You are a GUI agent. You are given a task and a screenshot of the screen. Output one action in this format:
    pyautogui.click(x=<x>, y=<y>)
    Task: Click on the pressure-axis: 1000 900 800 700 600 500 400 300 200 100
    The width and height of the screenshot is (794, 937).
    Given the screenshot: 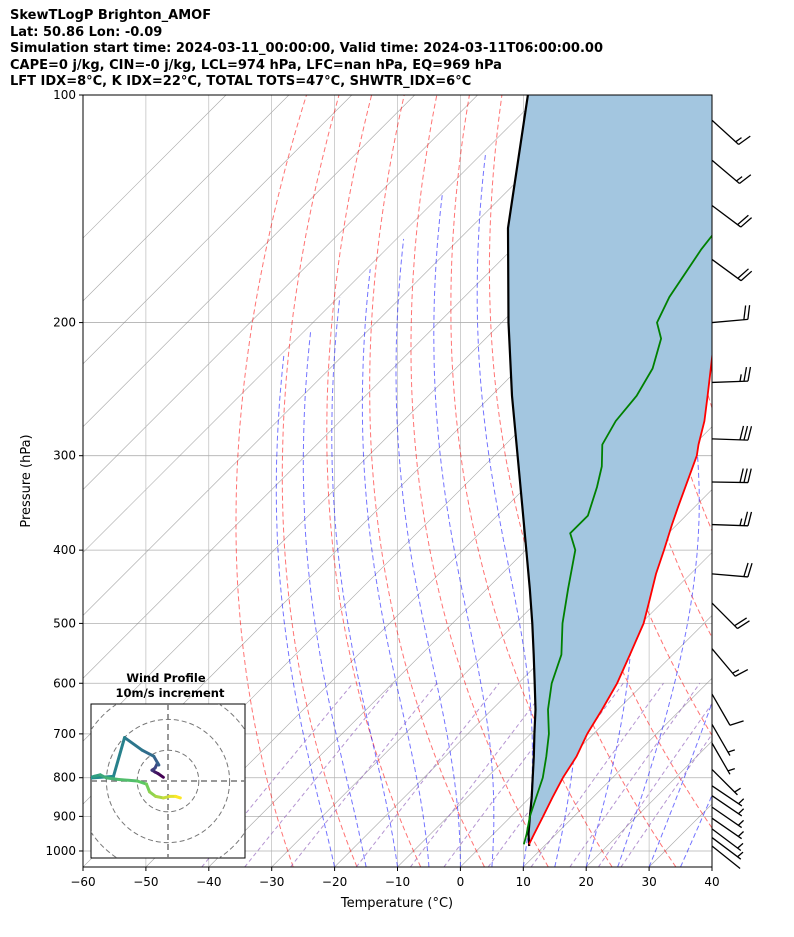 What is the action you would take?
    pyautogui.click(x=64, y=473)
    